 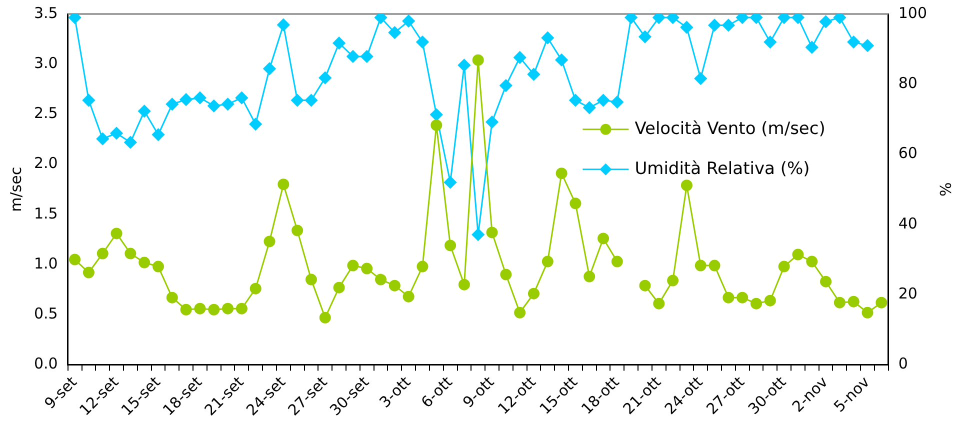 I want to click on y-axis-title: m/sec, so click(x=15, y=189).